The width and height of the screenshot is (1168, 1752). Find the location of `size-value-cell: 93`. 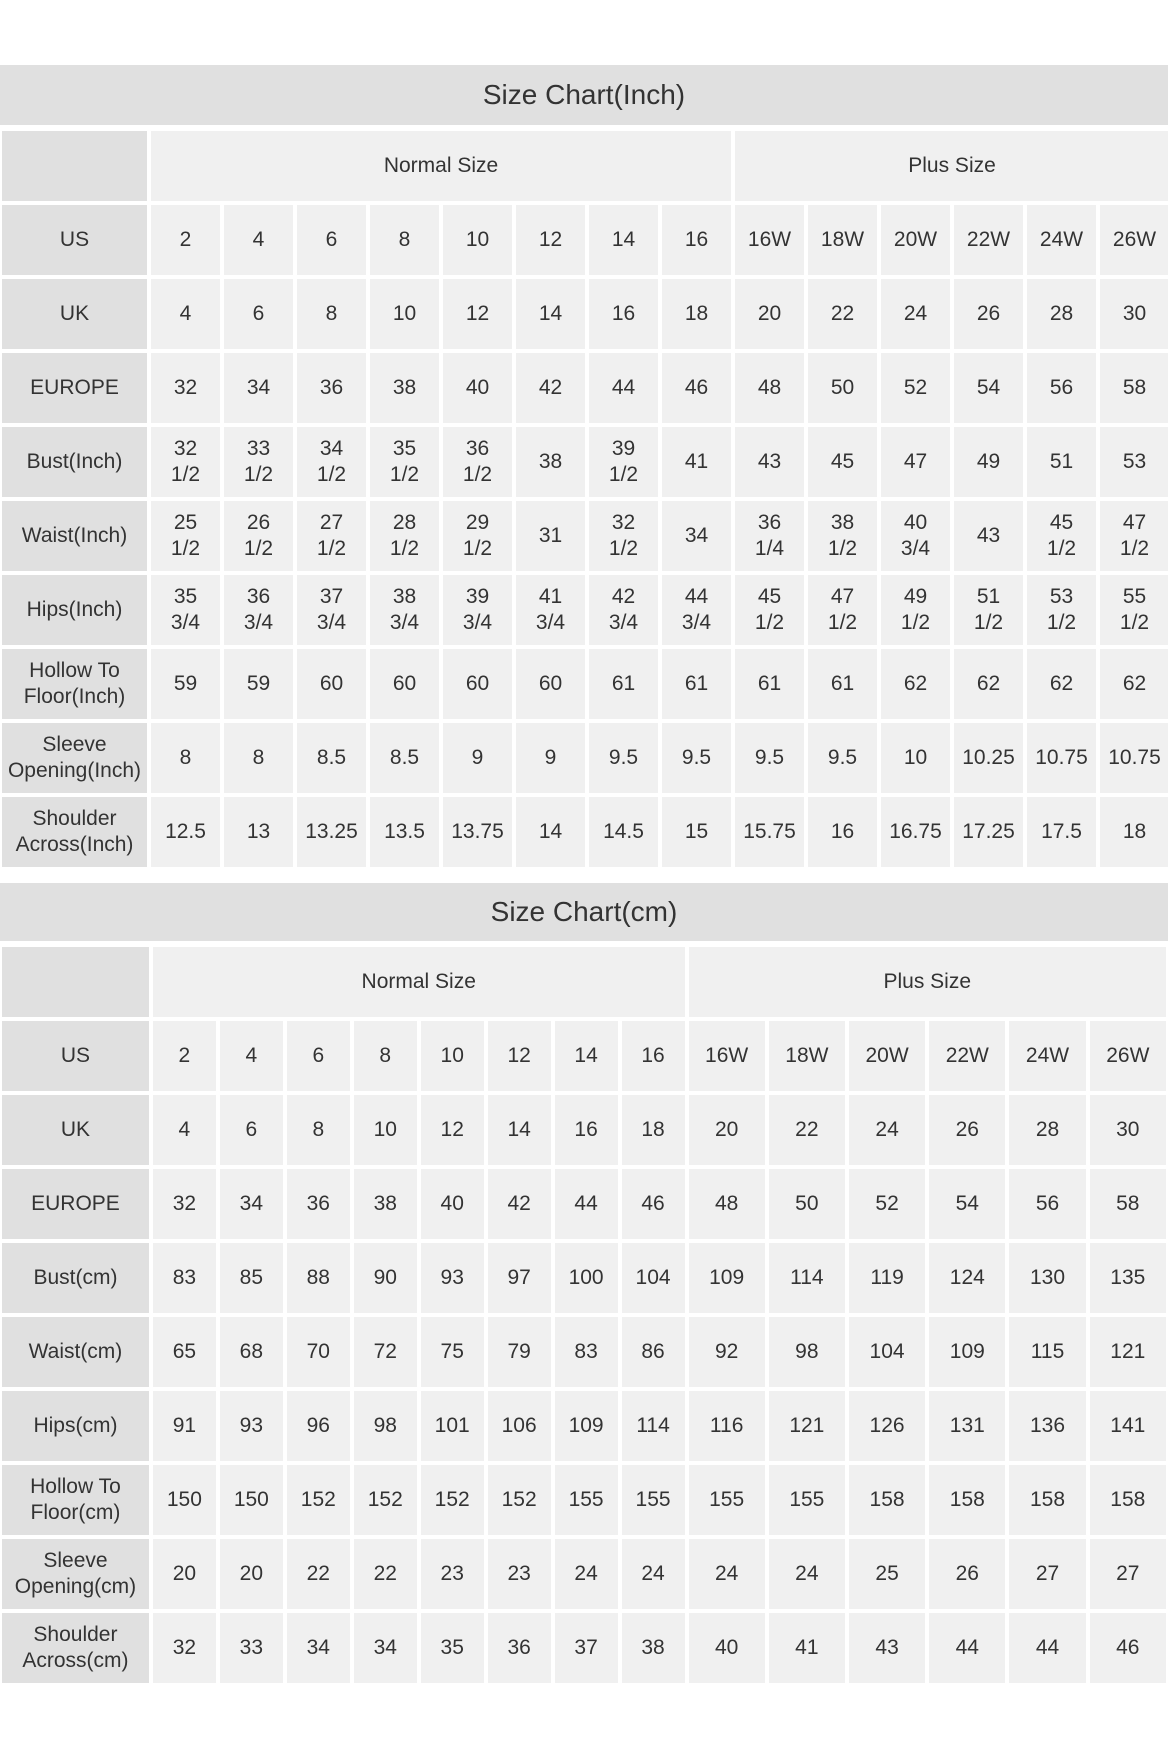

size-value-cell: 93 is located at coordinates (452, 1278).